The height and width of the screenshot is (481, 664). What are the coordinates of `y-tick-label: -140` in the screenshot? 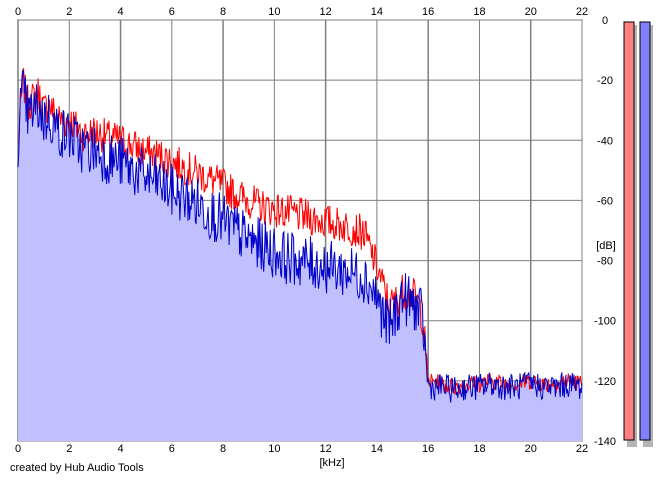 It's located at (605, 442).